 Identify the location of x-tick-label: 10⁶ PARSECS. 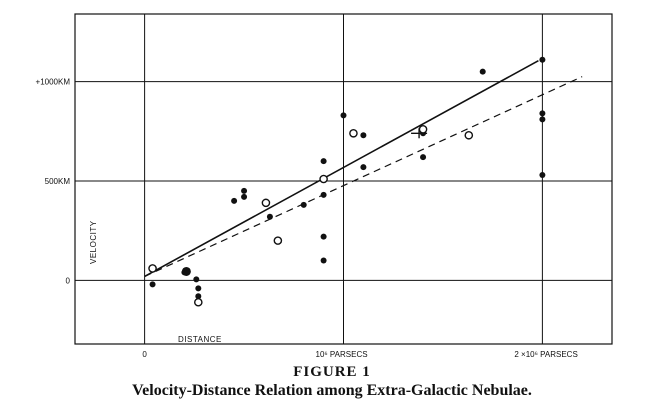
(342, 354).